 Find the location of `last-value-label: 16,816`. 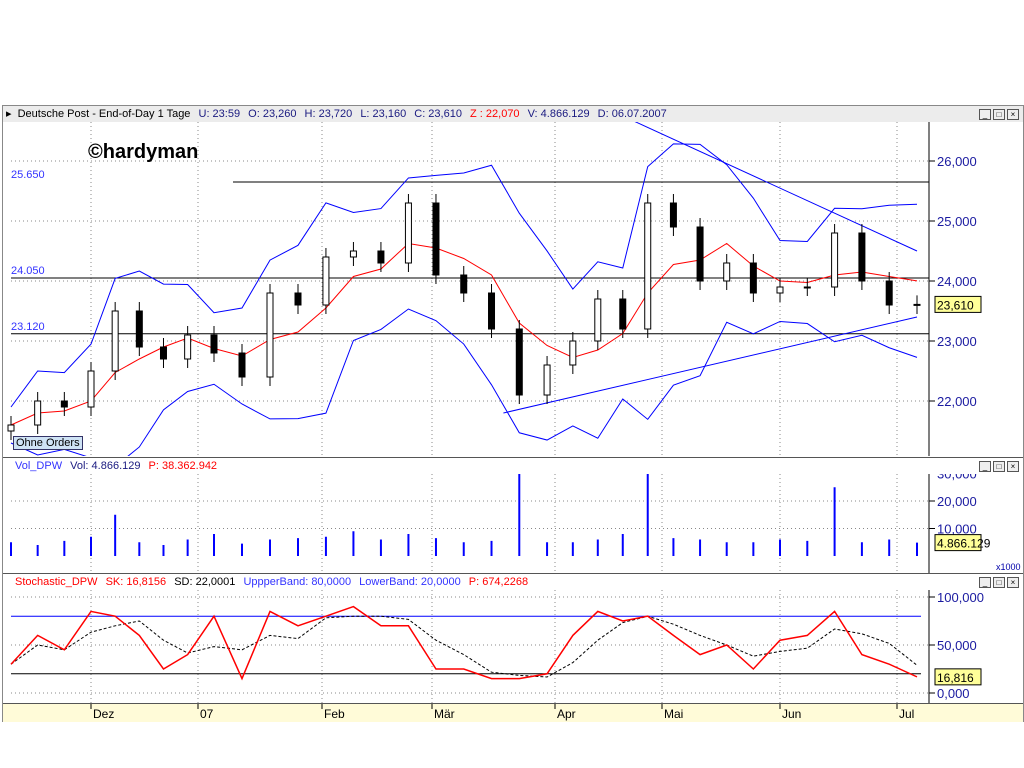

last-value-label: 16,816 is located at coordinates (955, 678).